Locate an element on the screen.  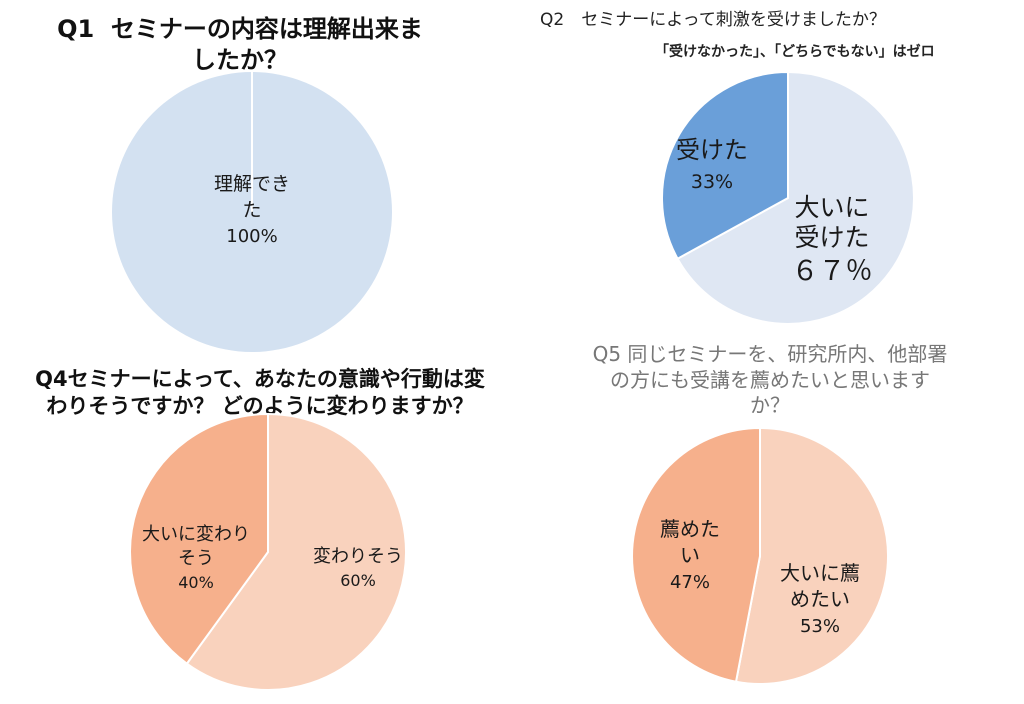
q2-slice-0-label-line-0: 大いに is located at coordinates (831, 207).